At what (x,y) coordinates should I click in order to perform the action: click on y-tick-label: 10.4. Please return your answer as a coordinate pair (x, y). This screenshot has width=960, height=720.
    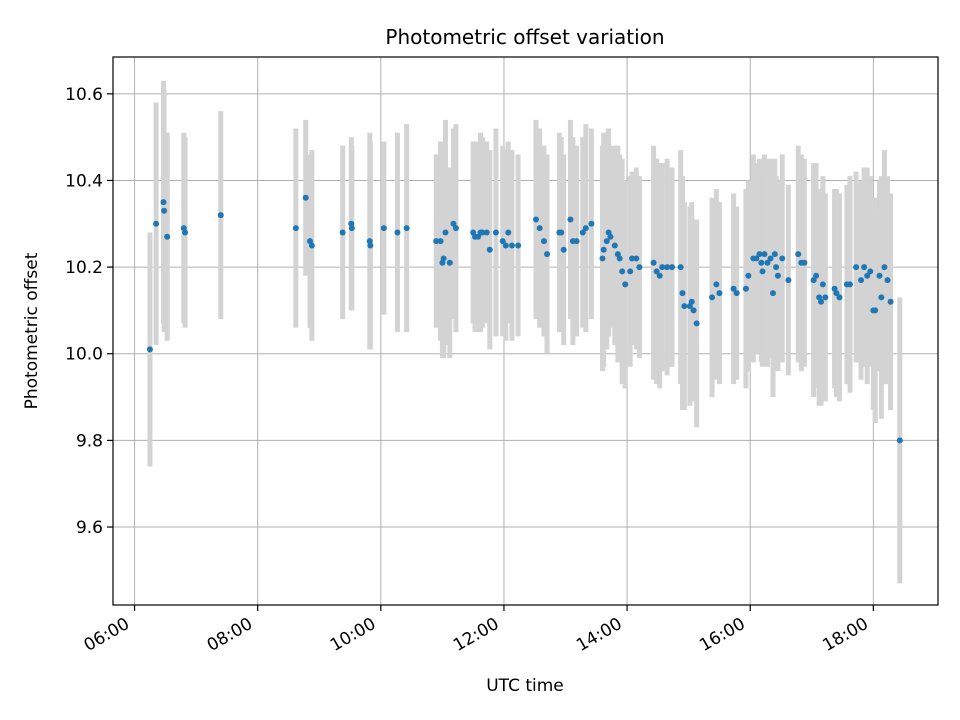
    Looking at the image, I should click on (84, 181).